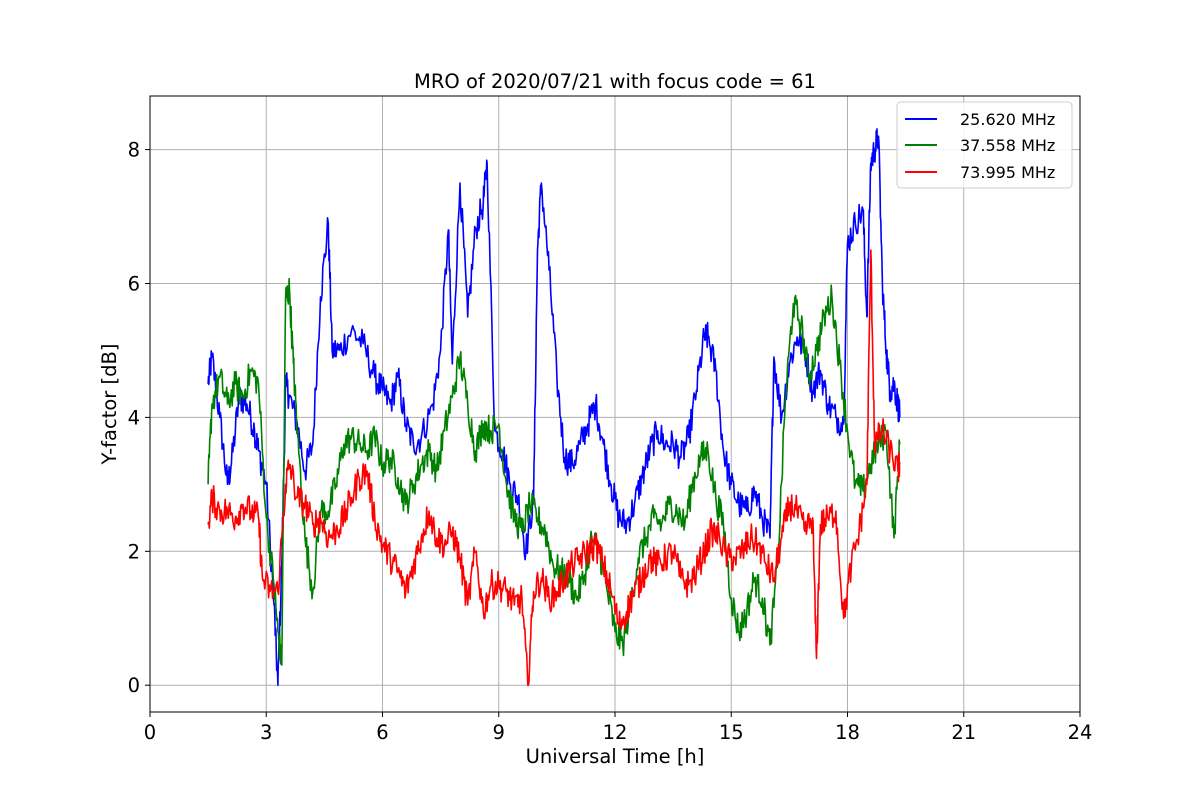 This screenshot has width=1200, height=800. Describe the element at coordinates (731, 732) in the screenshot. I see `x-tick-label: 15` at that location.